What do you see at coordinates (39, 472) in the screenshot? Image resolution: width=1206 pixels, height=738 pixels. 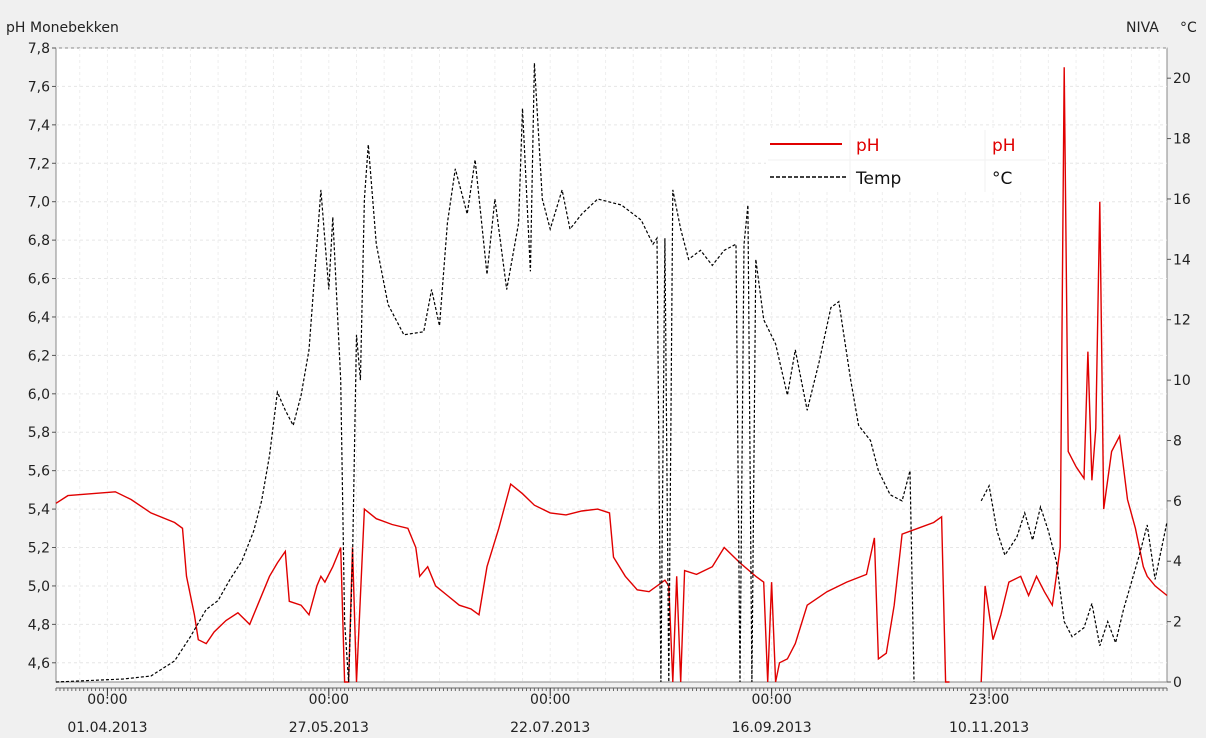 I see `y-left-tick-label: 5,6` at bounding box center [39, 472].